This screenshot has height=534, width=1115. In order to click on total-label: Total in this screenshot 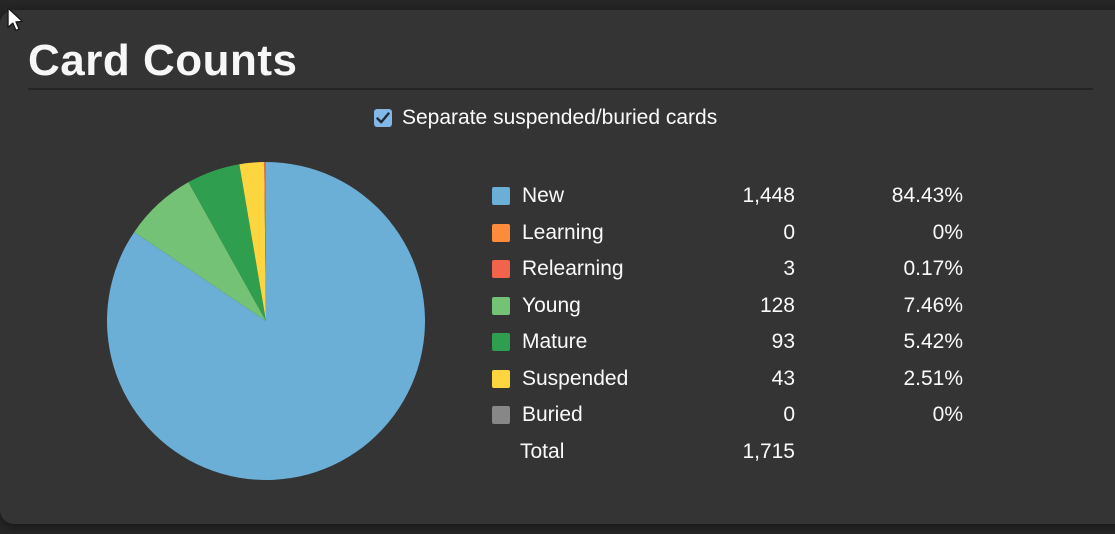, I will do `click(542, 451)`.